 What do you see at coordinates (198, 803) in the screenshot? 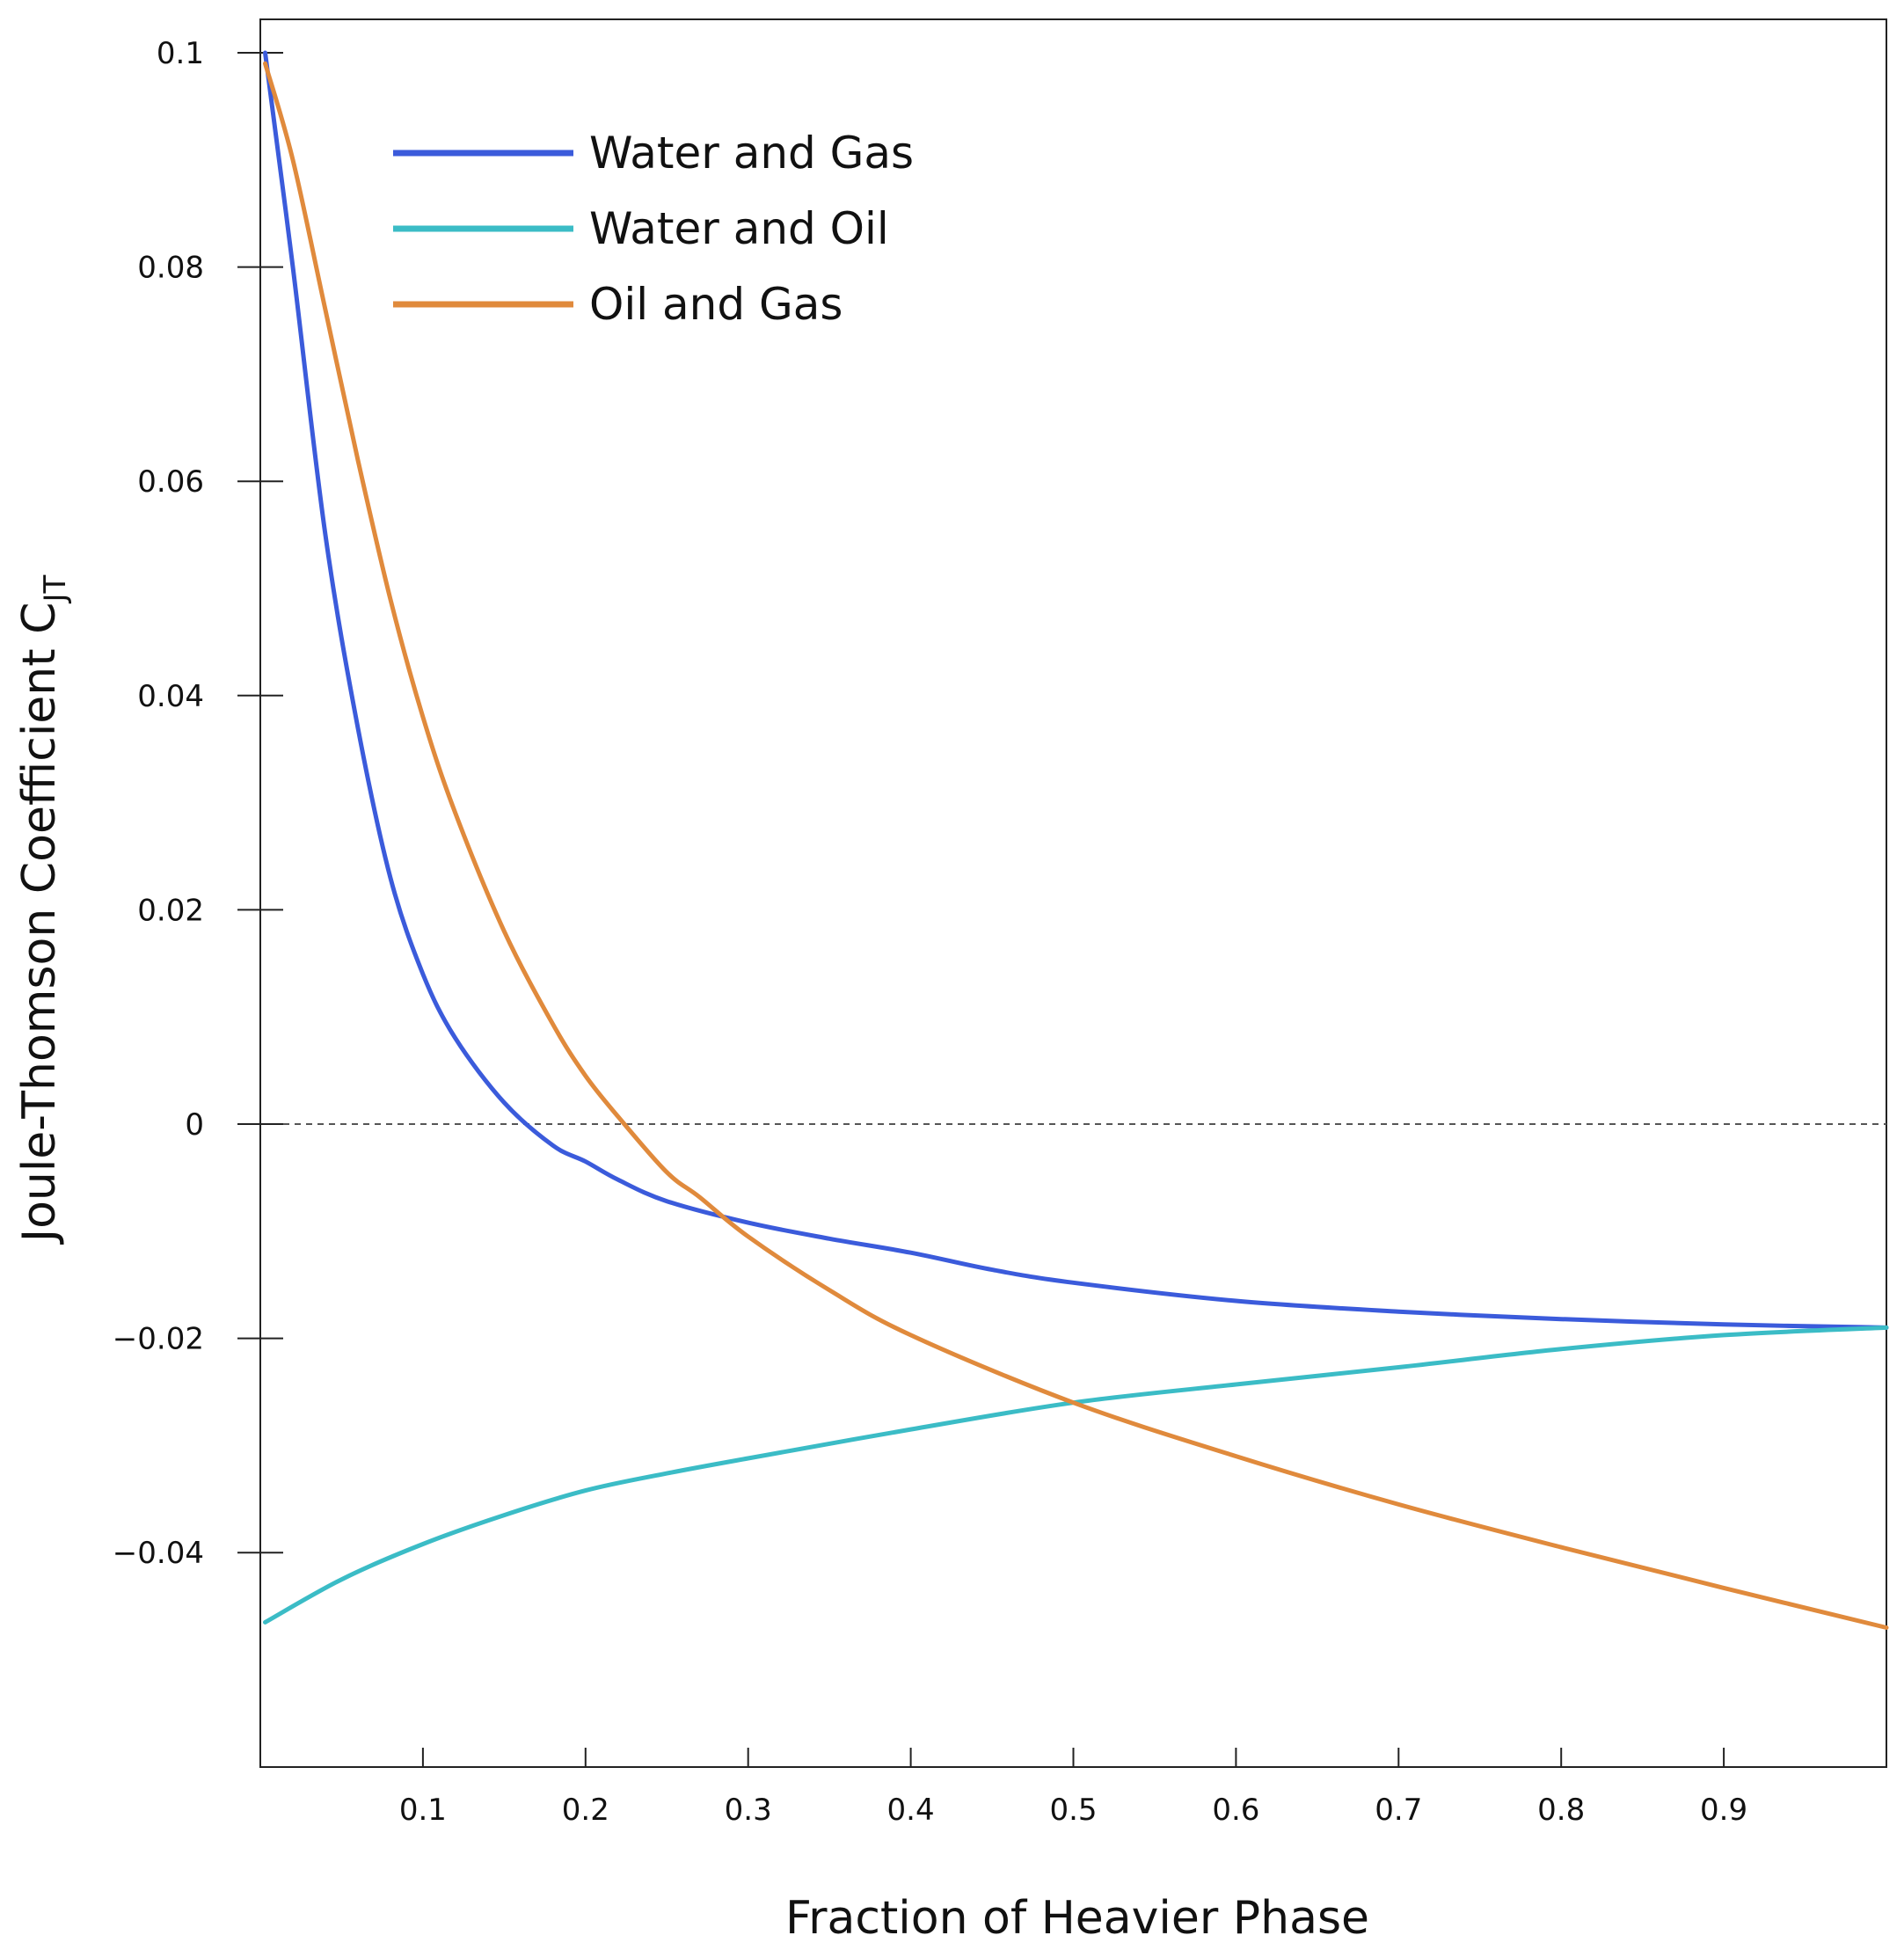
I see `y-axis-ticks: 0.1 0.08 0.06 0.04 0.02 0 −0.02 −0.04` at bounding box center [198, 803].